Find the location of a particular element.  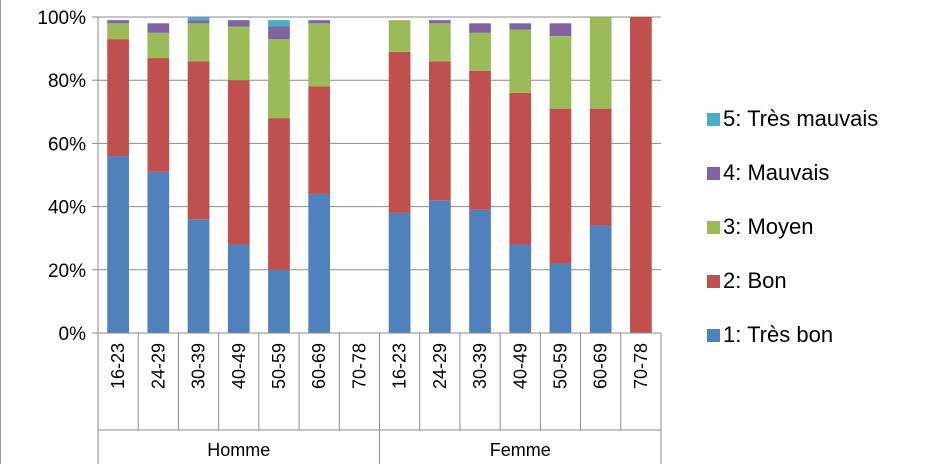

legend-label: 5: Très mauvais is located at coordinates (800, 118).